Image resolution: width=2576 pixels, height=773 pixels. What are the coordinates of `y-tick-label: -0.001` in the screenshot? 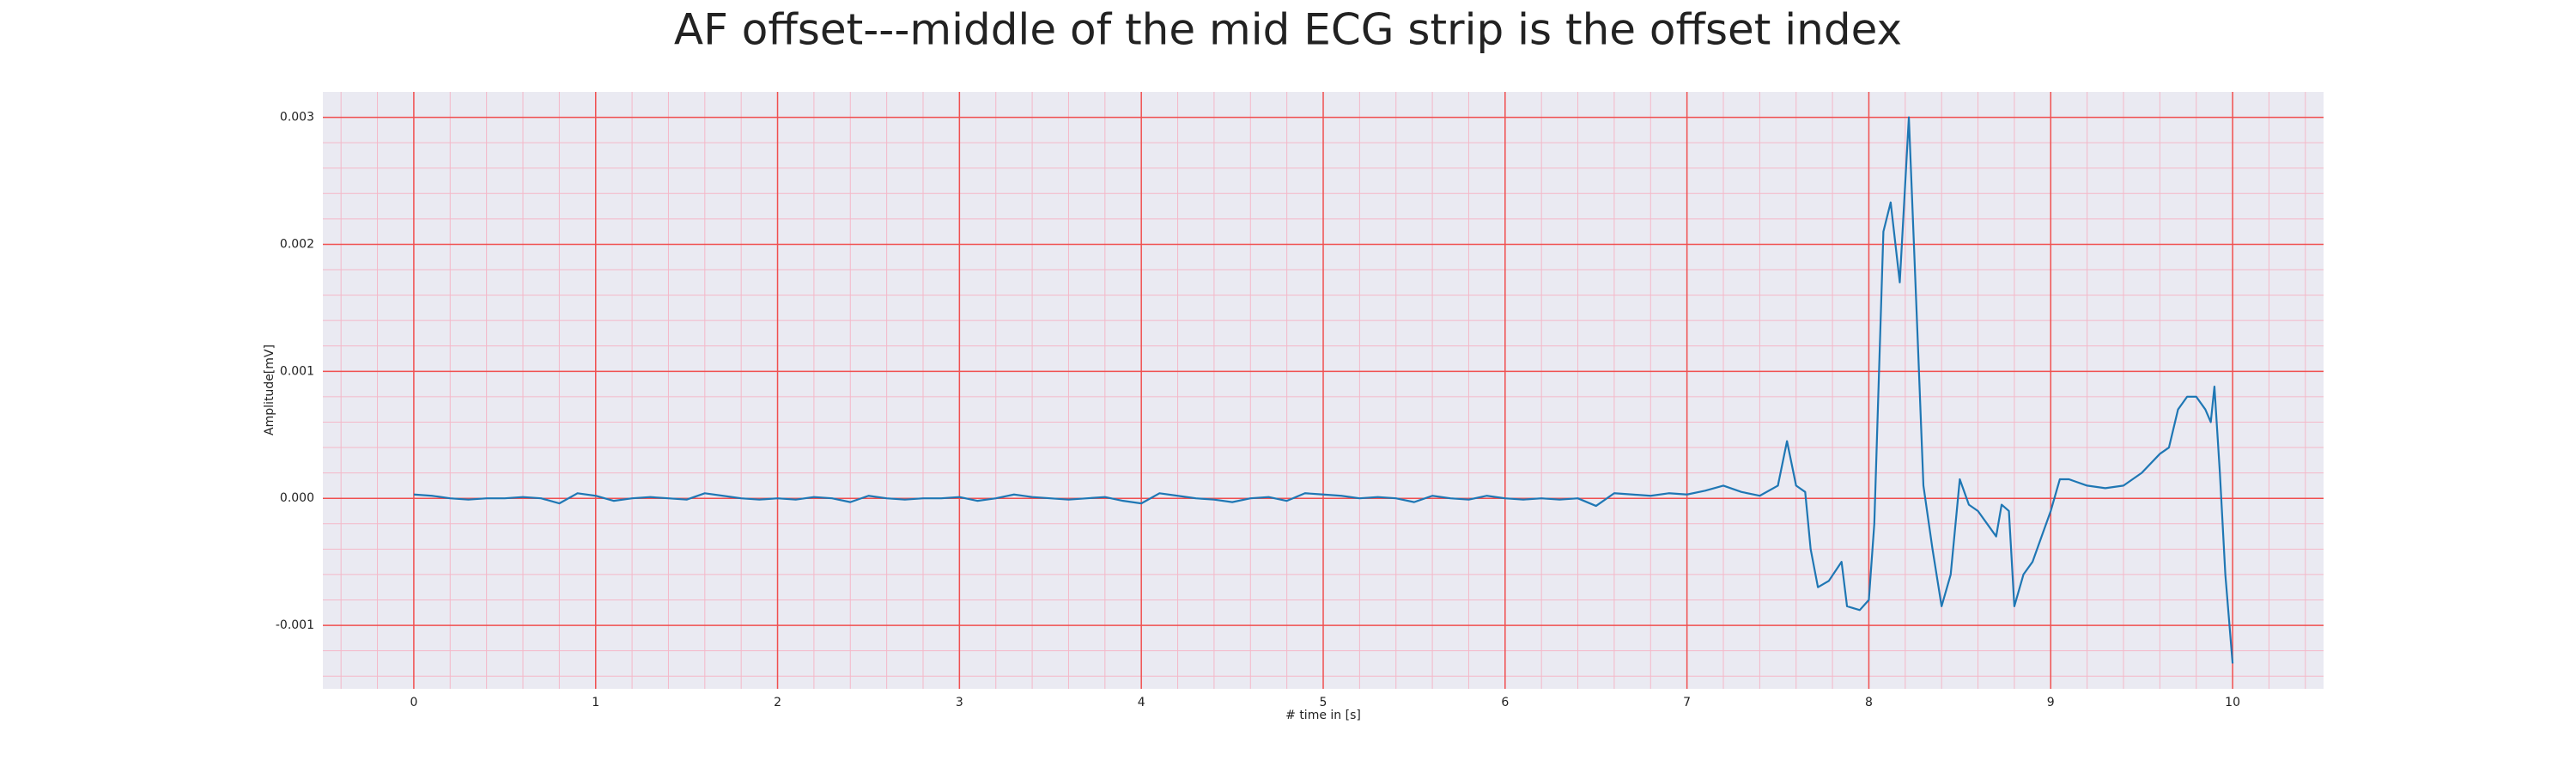 It's located at (295, 625).